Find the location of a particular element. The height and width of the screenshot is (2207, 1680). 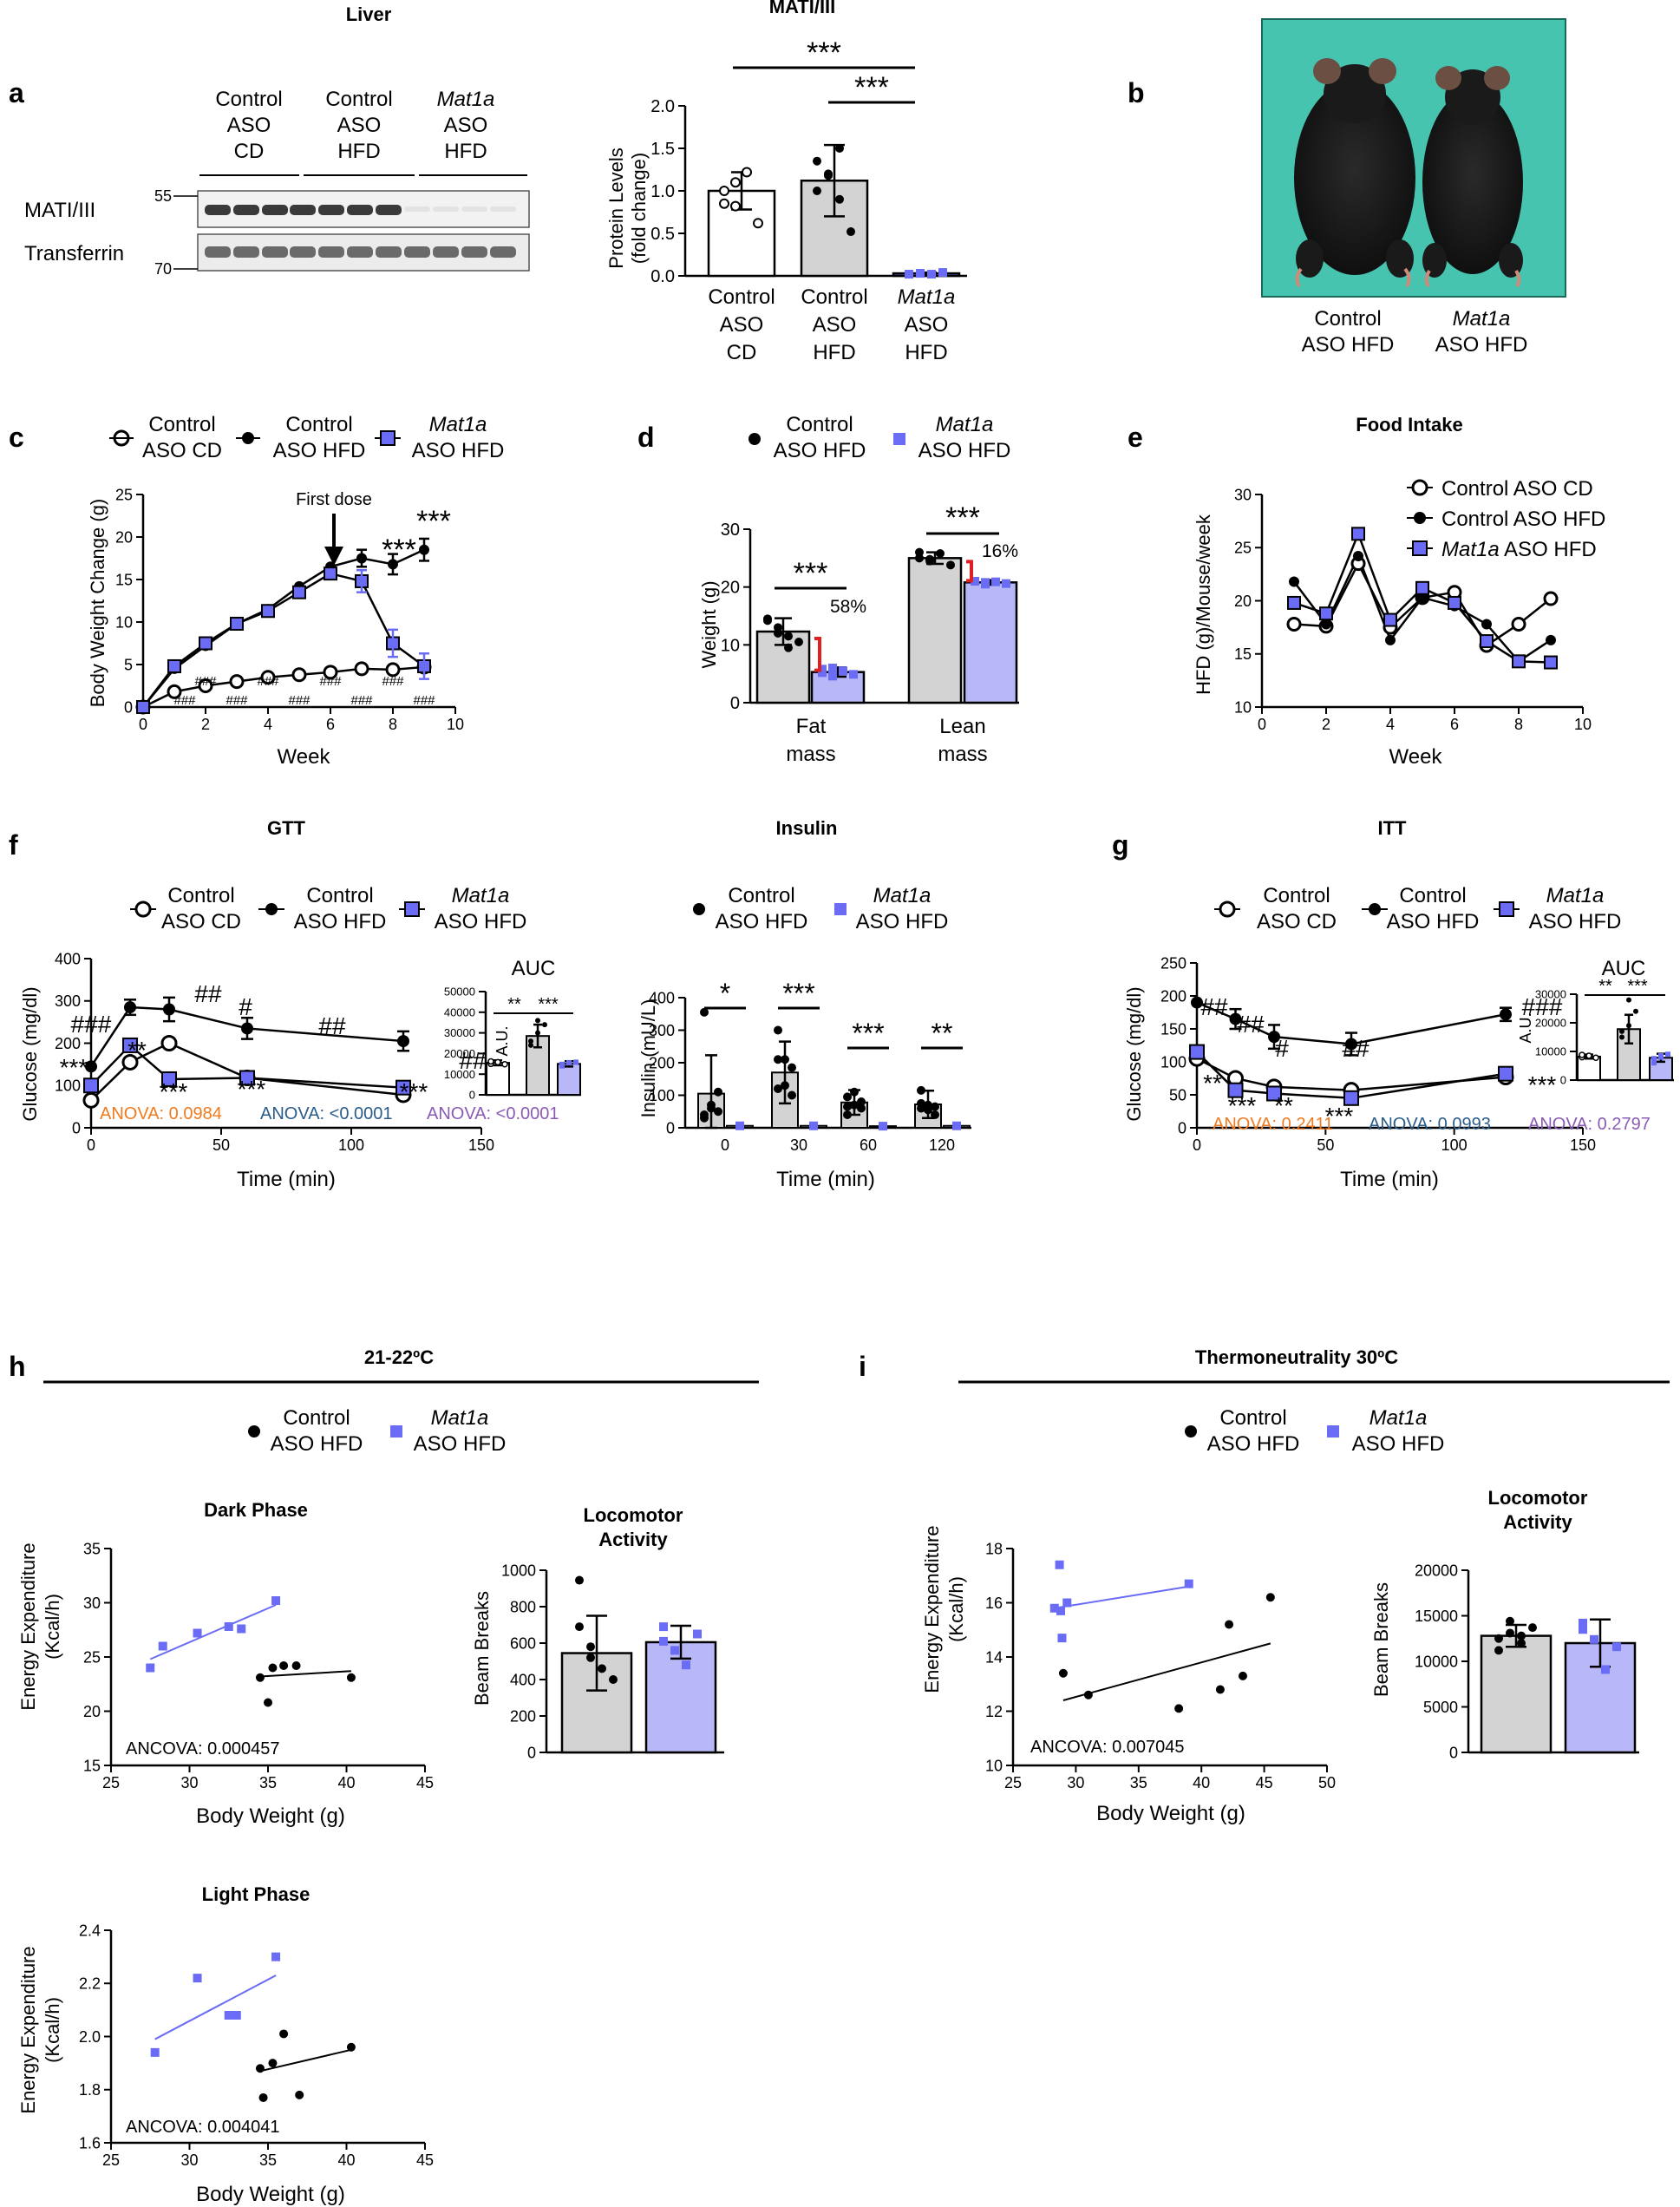

f-legend-hfd-2: ASO HFD is located at coordinates (340, 921).